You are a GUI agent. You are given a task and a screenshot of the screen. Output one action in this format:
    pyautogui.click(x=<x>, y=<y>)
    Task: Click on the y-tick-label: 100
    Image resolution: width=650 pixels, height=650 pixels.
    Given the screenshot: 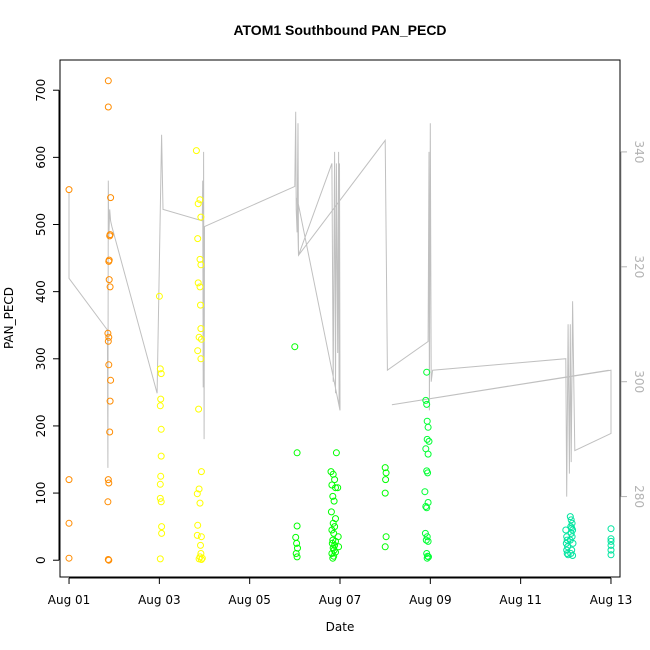 What is the action you would take?
    pyautogui.click(x=41, y=493)
    